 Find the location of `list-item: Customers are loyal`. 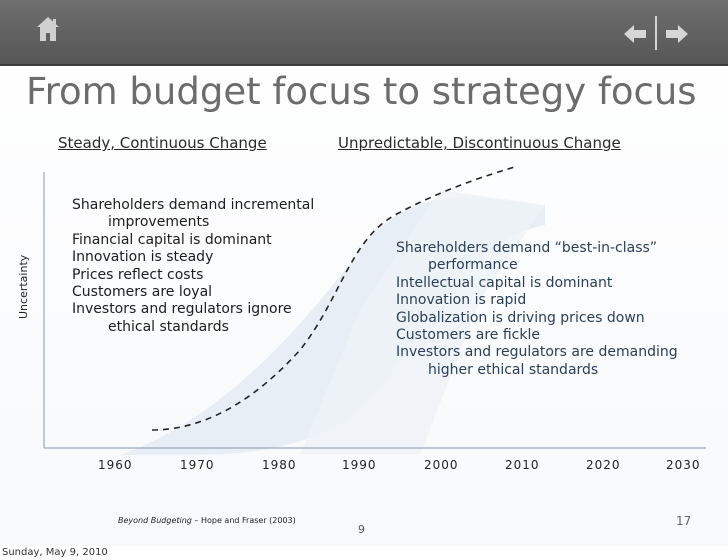

list-item: Customers are loyal is located at coordinates (142, 292).